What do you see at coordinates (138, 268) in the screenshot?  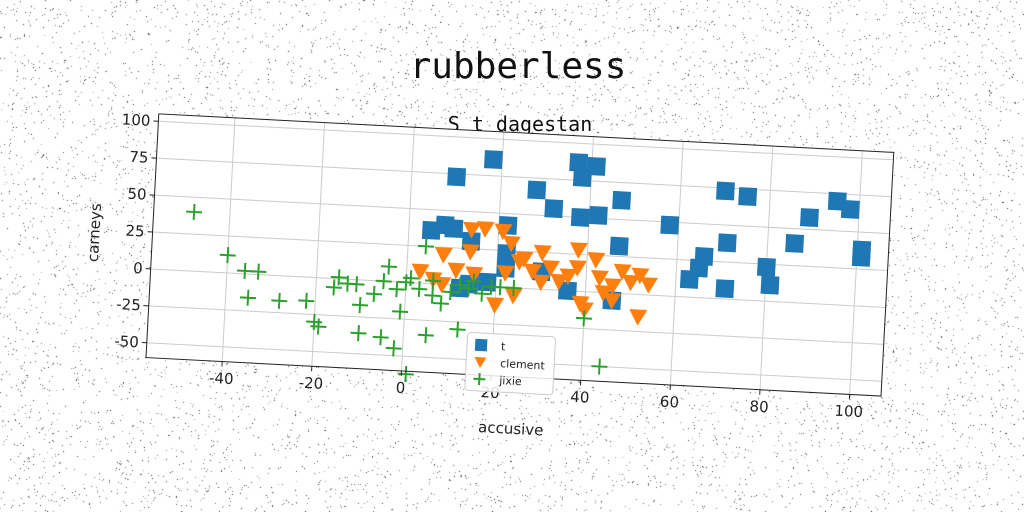 I see `y-tick-label: 0` at bounding box center [138, 268].